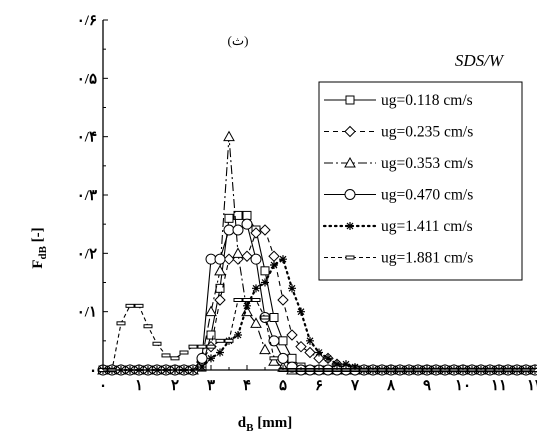 This screenshot has width=537, height=448. What do you see at coordinates (427, 195) in the screenshot?
I see `legend-label: ug=0.470 cm/s` at bounding box center [427, 195].